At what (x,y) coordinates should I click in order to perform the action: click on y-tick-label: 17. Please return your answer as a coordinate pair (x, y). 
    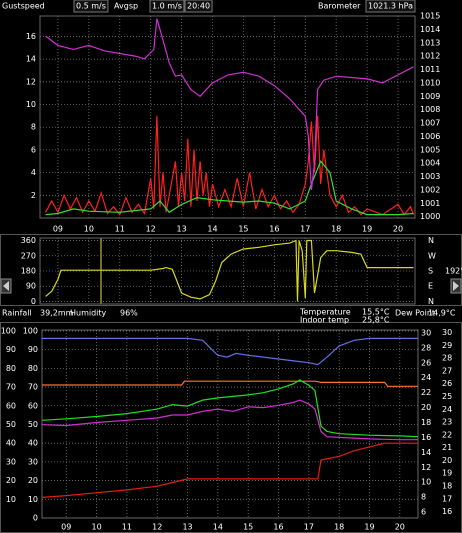
    Looking at the image, I should click on (447, 498).